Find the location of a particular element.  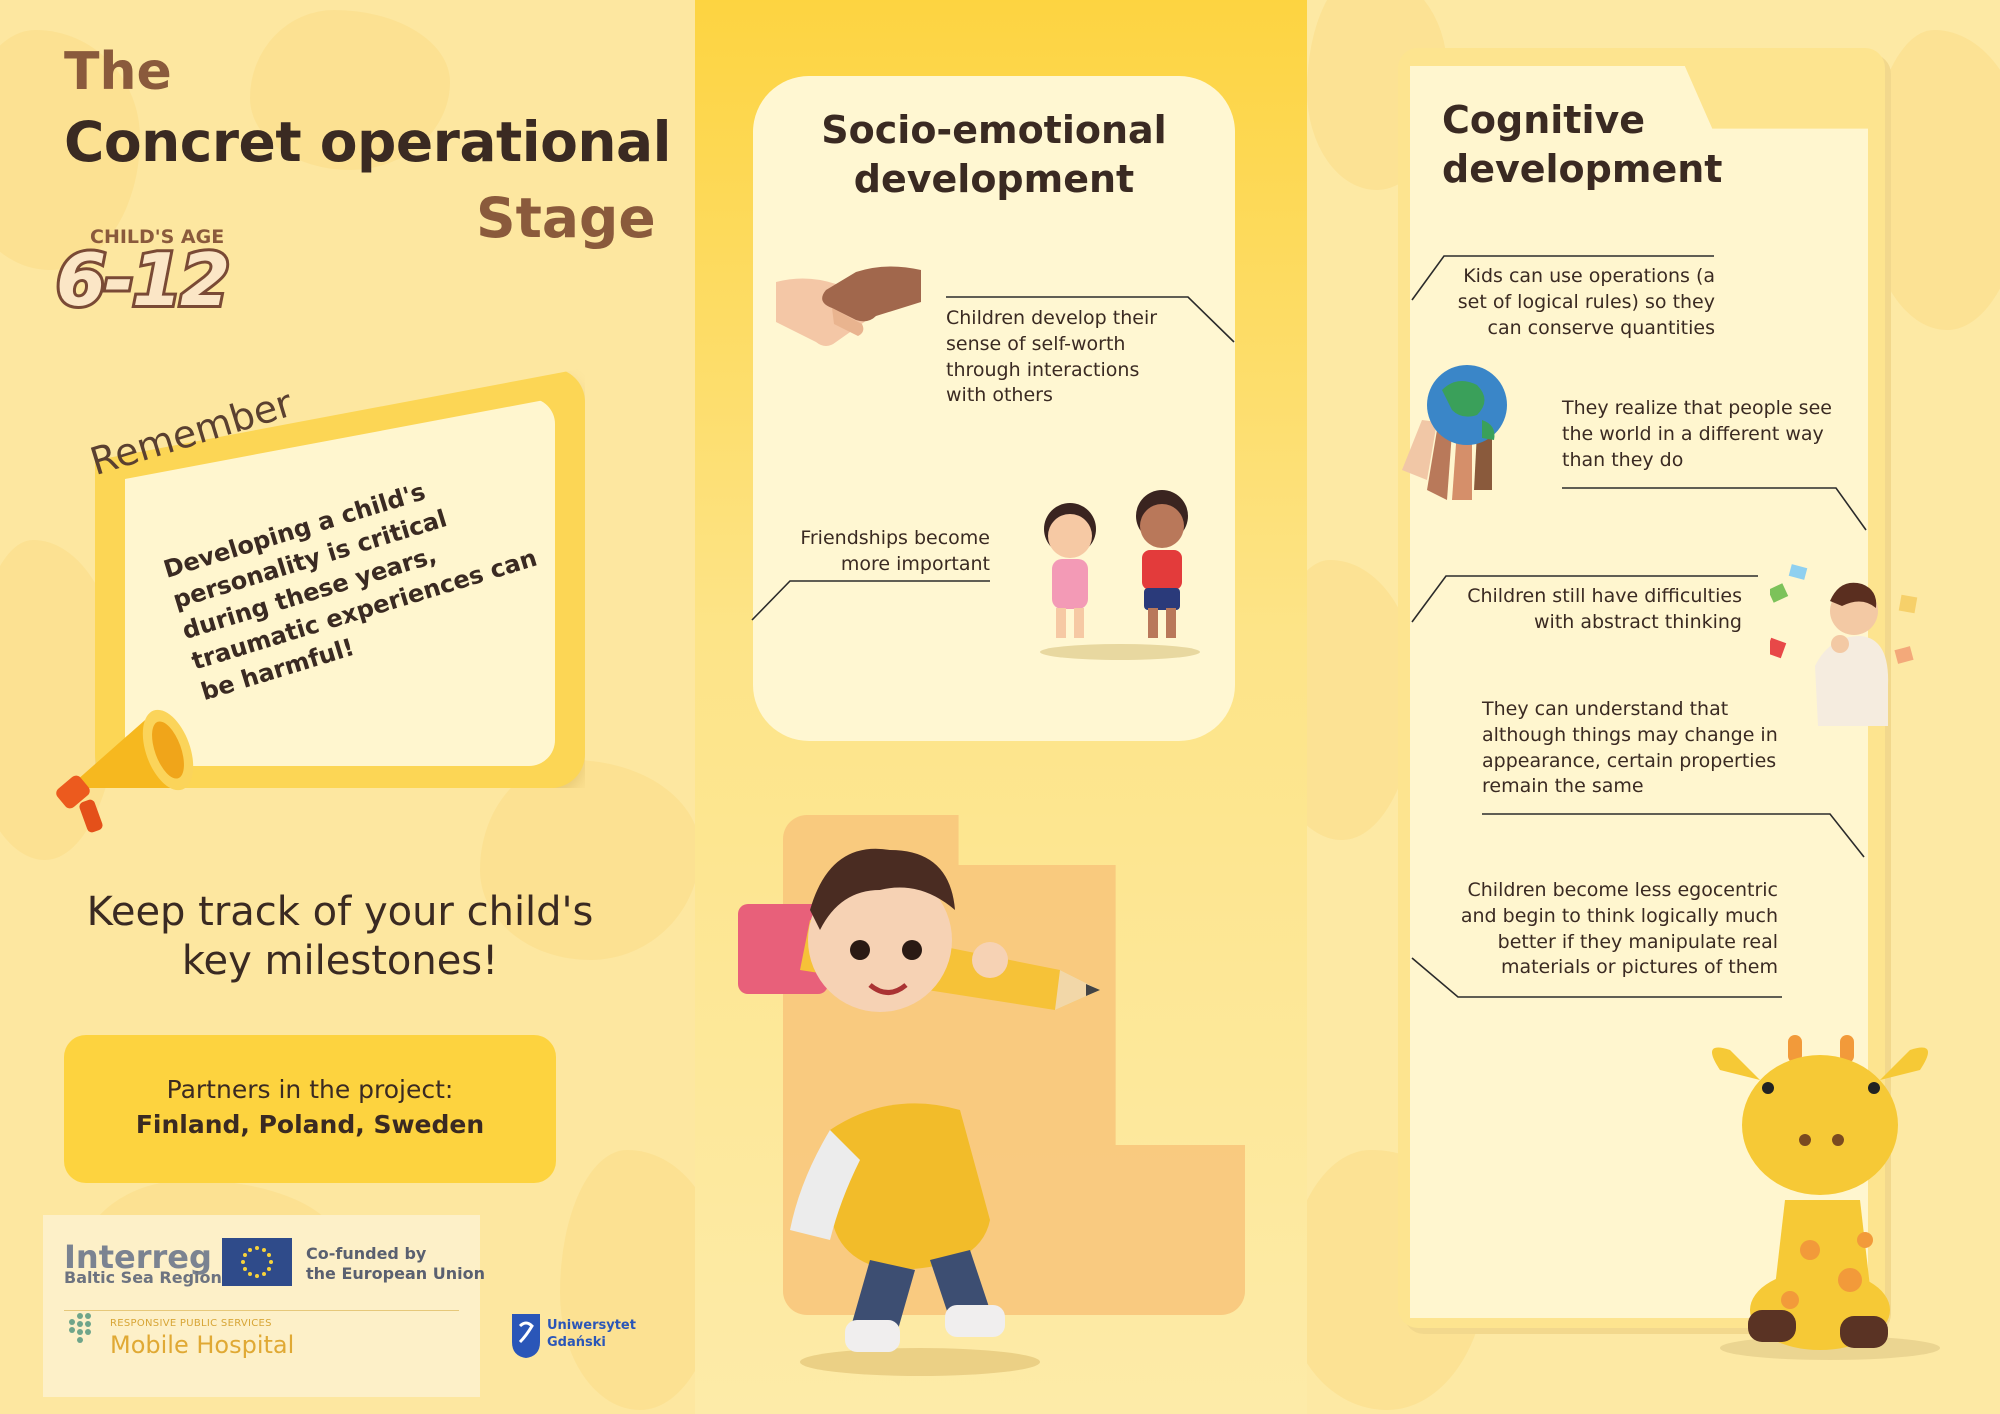

socio-point-2: Friendships become more important is located at coordinates (895, 551).